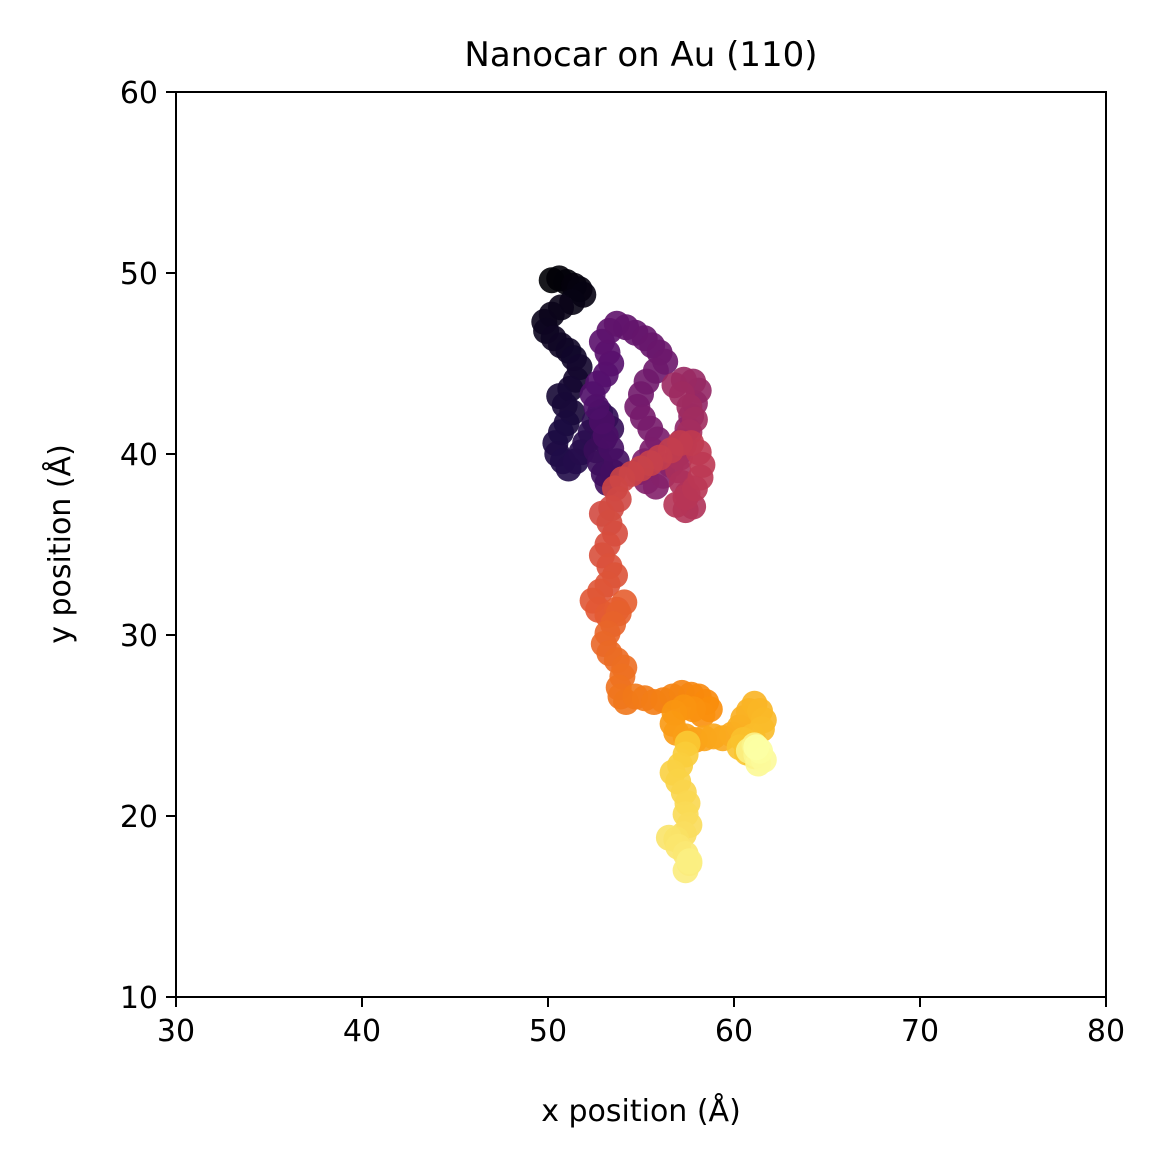 The image size is (1162, 1161). What do you see at coordinates (139, 274) in the screenshot?
I see `y-tick-label: 50` at bounding box center [139, 274].